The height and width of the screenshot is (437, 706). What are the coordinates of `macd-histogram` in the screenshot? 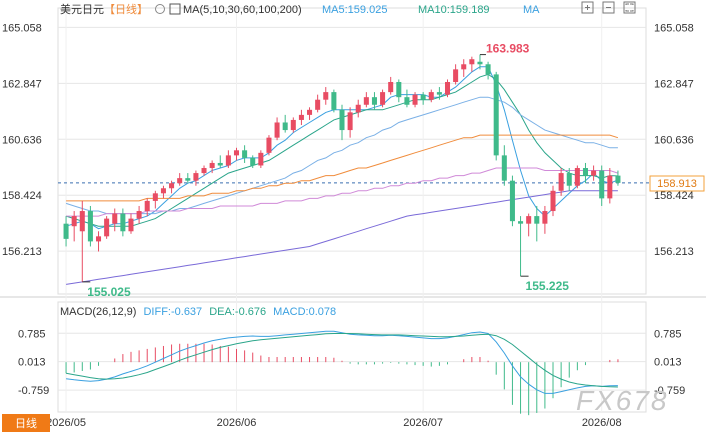 It's located at (342, 379).